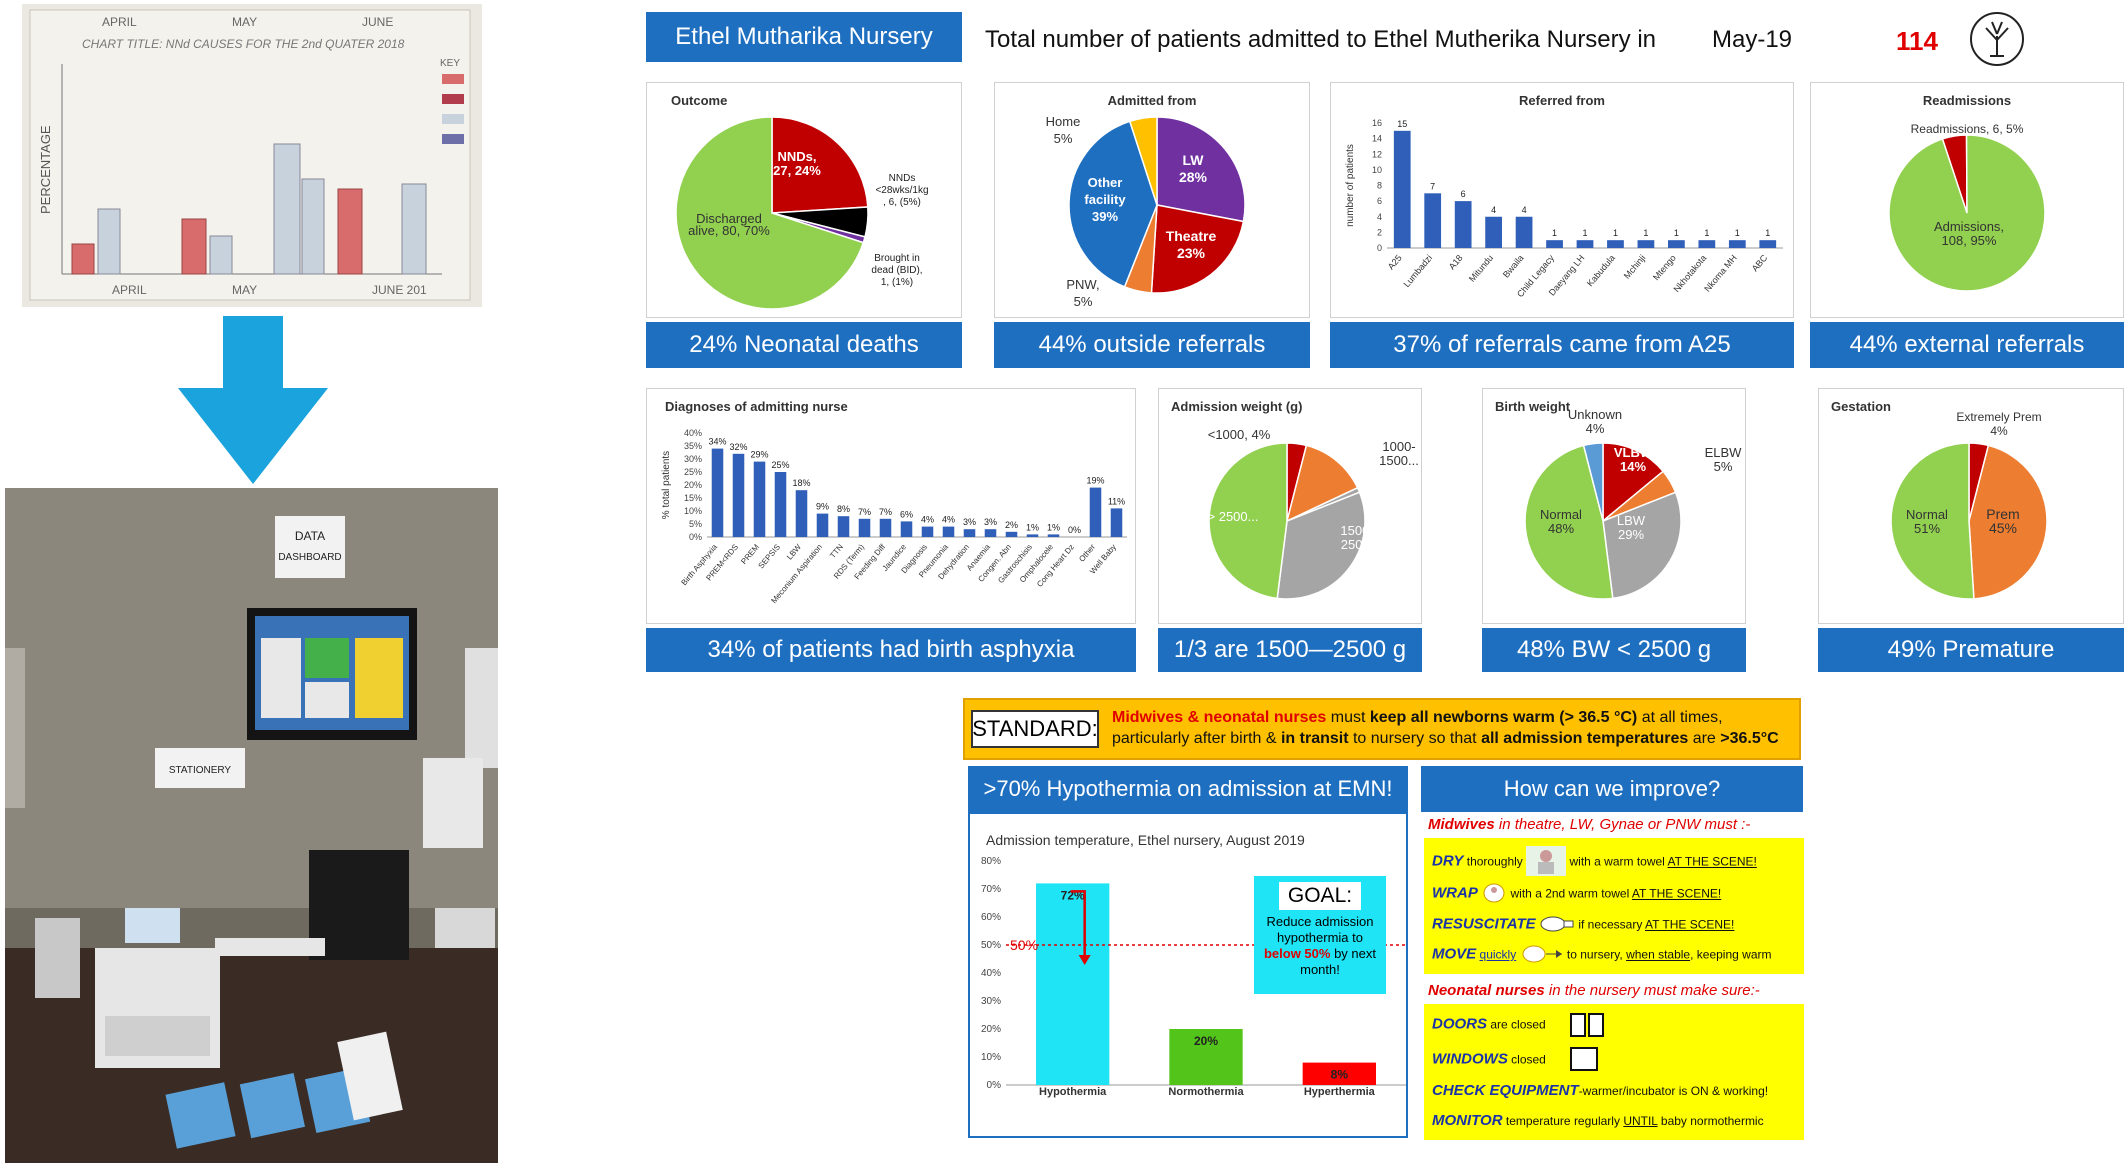 Image resolution: width=2128 pixels, height=1165 pixels. What do you see at coordinates (801, 483) in the screenshot?
I see `bar-value-label: 18%` at bounding box center [801, 483].